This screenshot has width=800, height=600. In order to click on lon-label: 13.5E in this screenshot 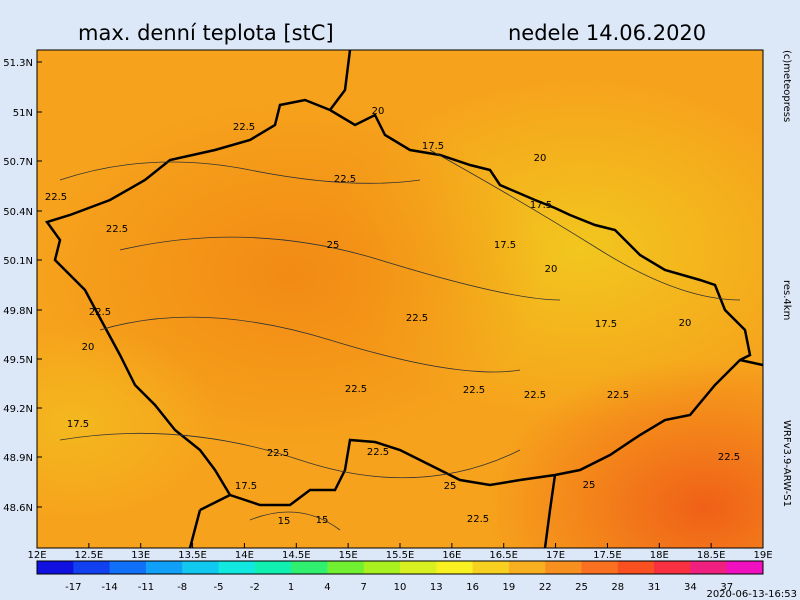, I will do `click(192, 555)`.